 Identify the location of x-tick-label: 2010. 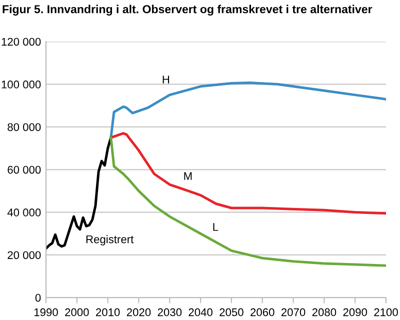
(108, 312).